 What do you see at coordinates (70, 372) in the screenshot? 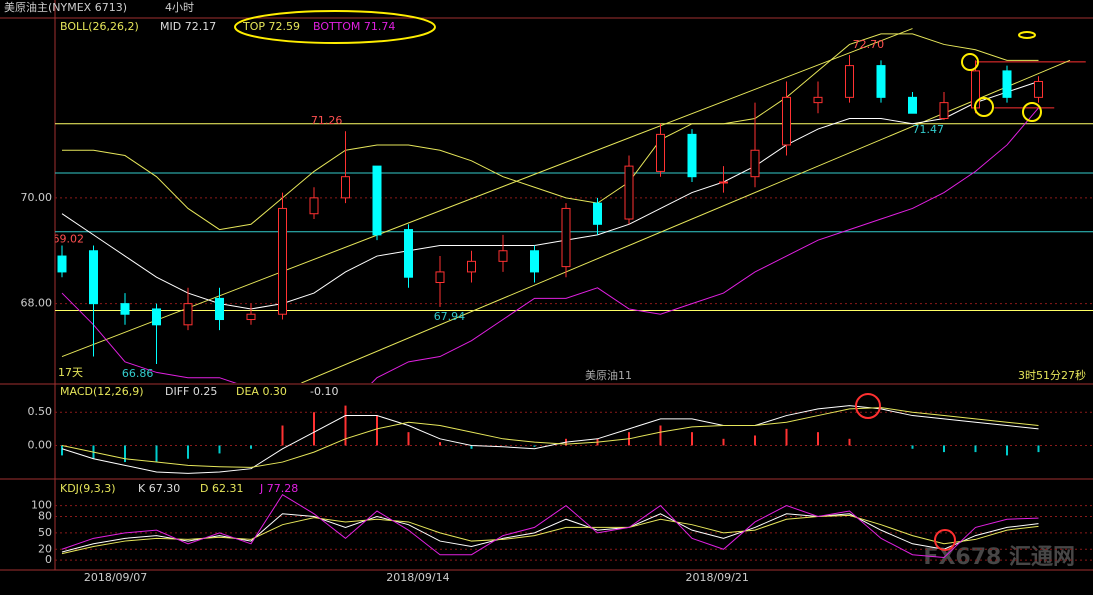
I see `footer-left: 17天` at bounding box center [70, 372].